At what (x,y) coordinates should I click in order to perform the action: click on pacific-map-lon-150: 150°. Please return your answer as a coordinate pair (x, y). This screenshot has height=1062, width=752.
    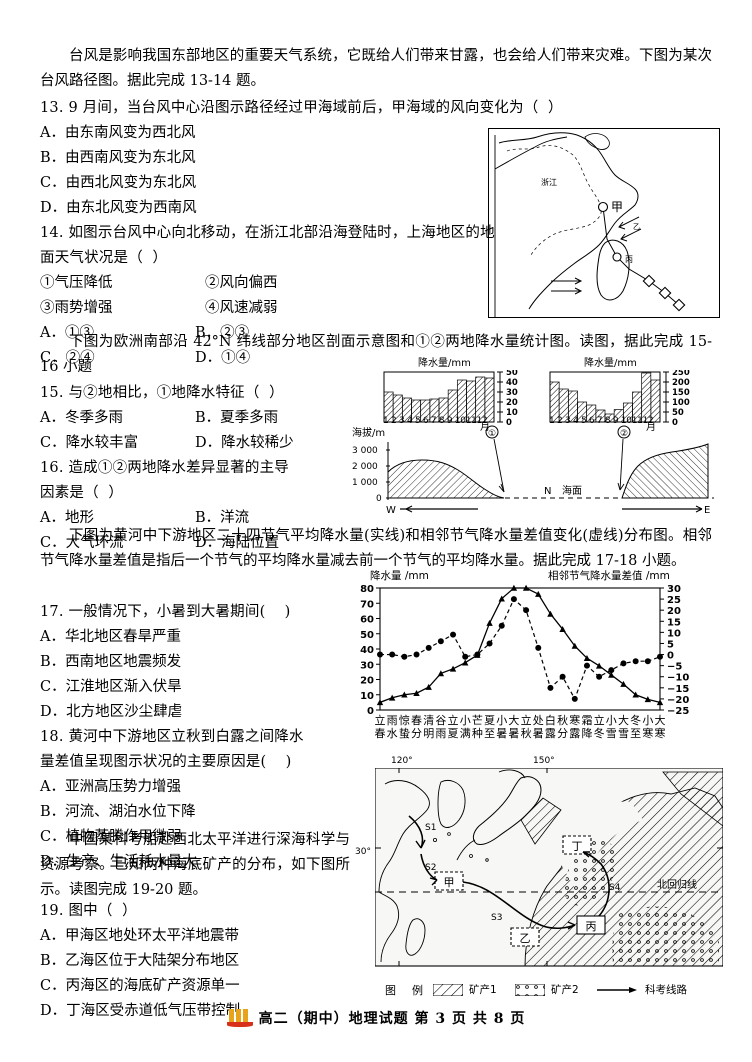
    Looking at the image, I should click on (544, 761).